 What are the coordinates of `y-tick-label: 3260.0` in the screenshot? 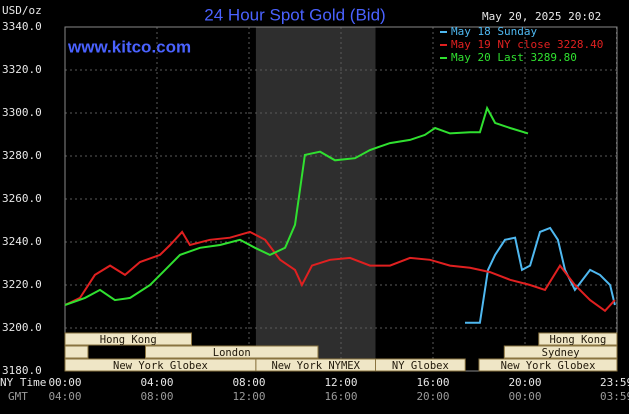 It's located at (22, 198).